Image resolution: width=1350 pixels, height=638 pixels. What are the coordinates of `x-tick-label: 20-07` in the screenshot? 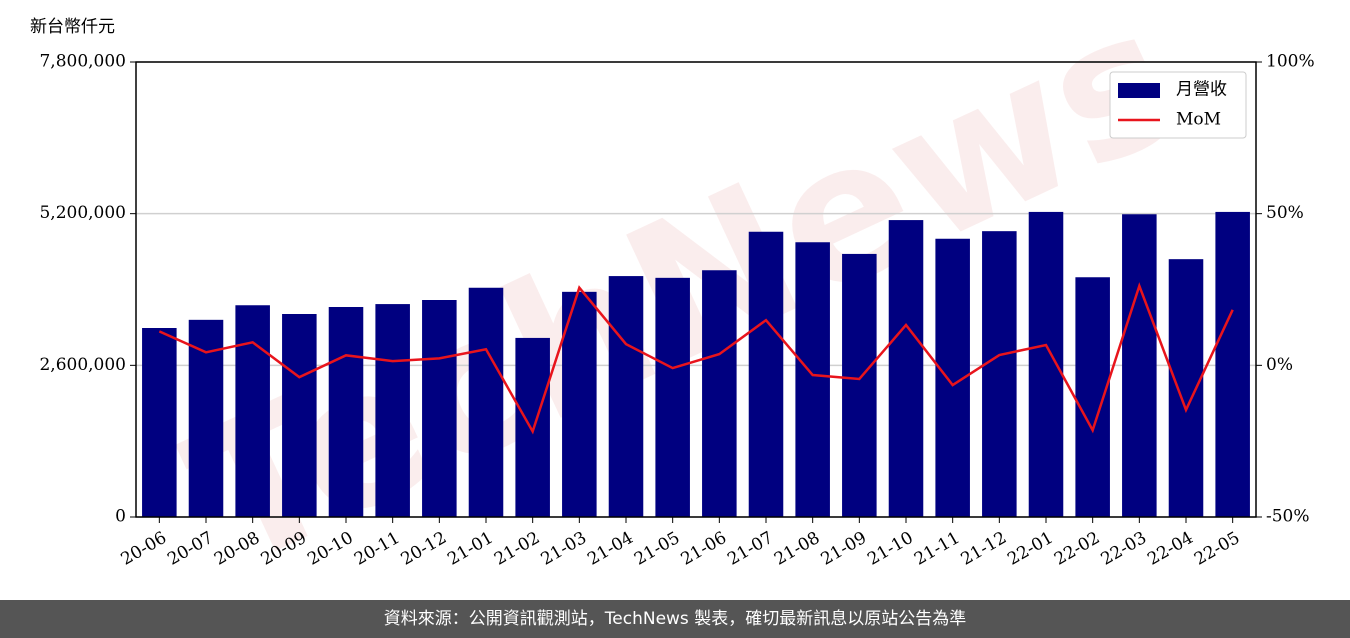 It's located at (190, 549).